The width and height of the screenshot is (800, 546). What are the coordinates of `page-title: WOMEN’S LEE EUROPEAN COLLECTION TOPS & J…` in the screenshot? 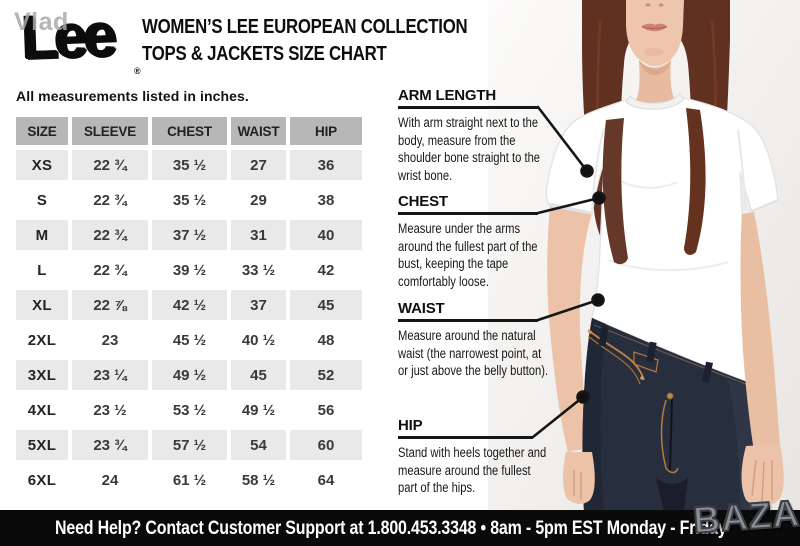 It's located at (335, 41).